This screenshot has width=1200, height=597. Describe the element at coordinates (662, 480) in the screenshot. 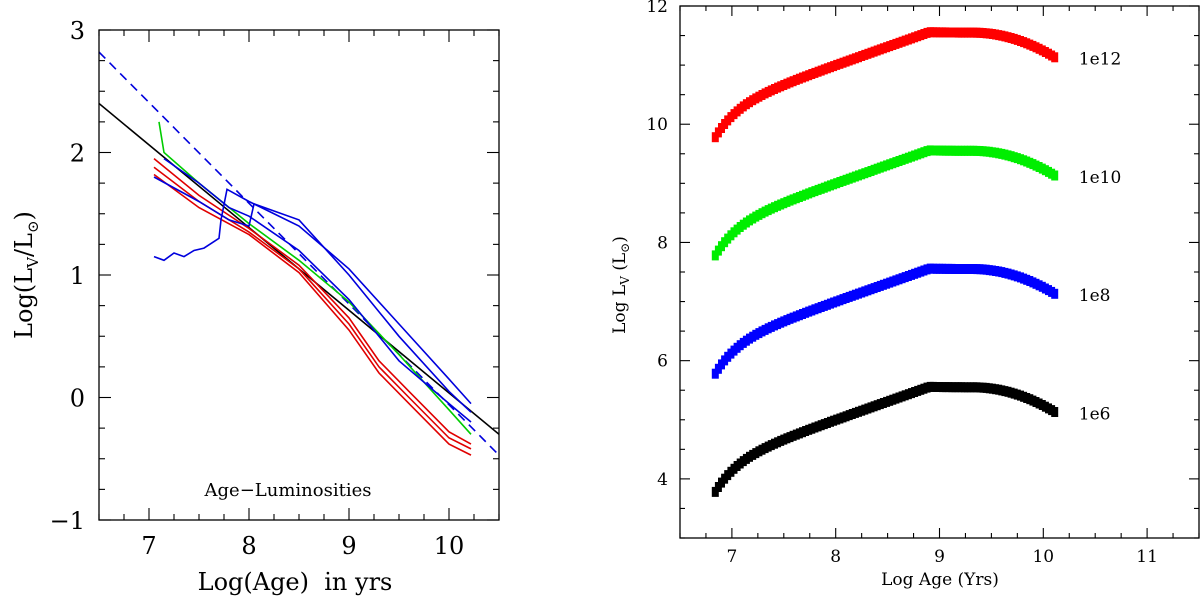

I see `right-y-tick-label: 4` at that location.